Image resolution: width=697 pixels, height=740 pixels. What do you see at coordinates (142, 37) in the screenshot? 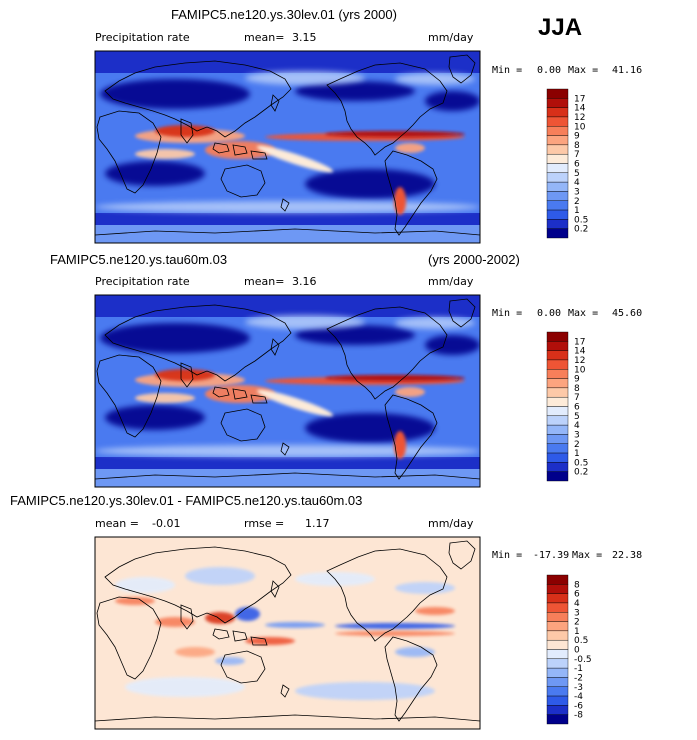
I see `panel1-field: Precipitation rate` at bounding box center [142, 37].